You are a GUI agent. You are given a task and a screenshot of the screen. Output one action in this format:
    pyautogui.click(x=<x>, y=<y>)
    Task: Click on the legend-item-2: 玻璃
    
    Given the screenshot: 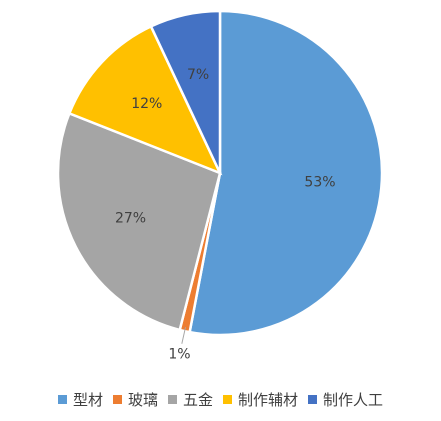 What is the action you would take?
    pyautogui.click(x=135, y=399)
    